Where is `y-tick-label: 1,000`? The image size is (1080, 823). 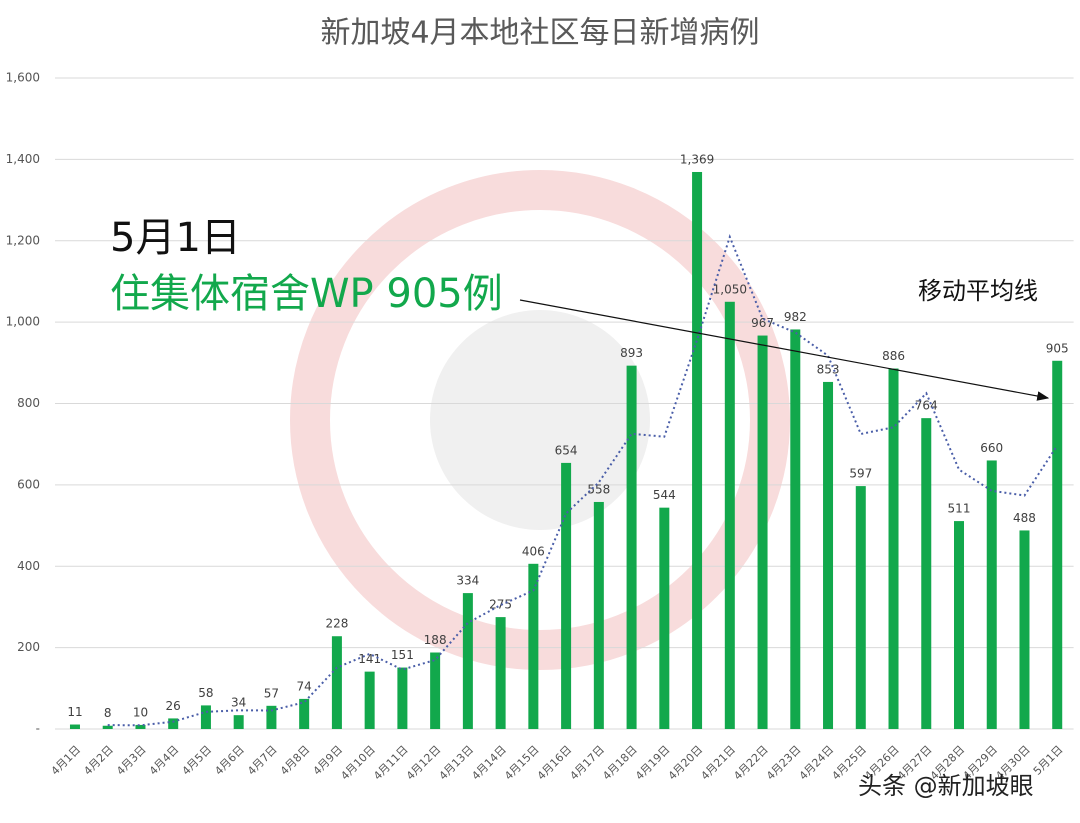
y-tick-label: 1,000 is located at coordinates (23, 322).